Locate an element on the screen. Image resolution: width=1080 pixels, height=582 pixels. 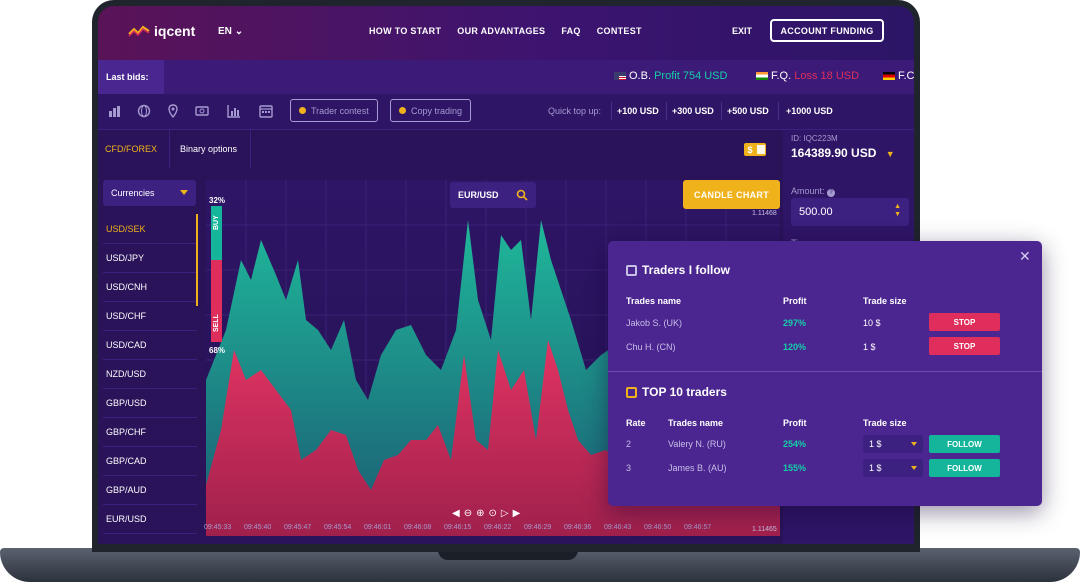
cash-icon is located at coordinates (202, 111).